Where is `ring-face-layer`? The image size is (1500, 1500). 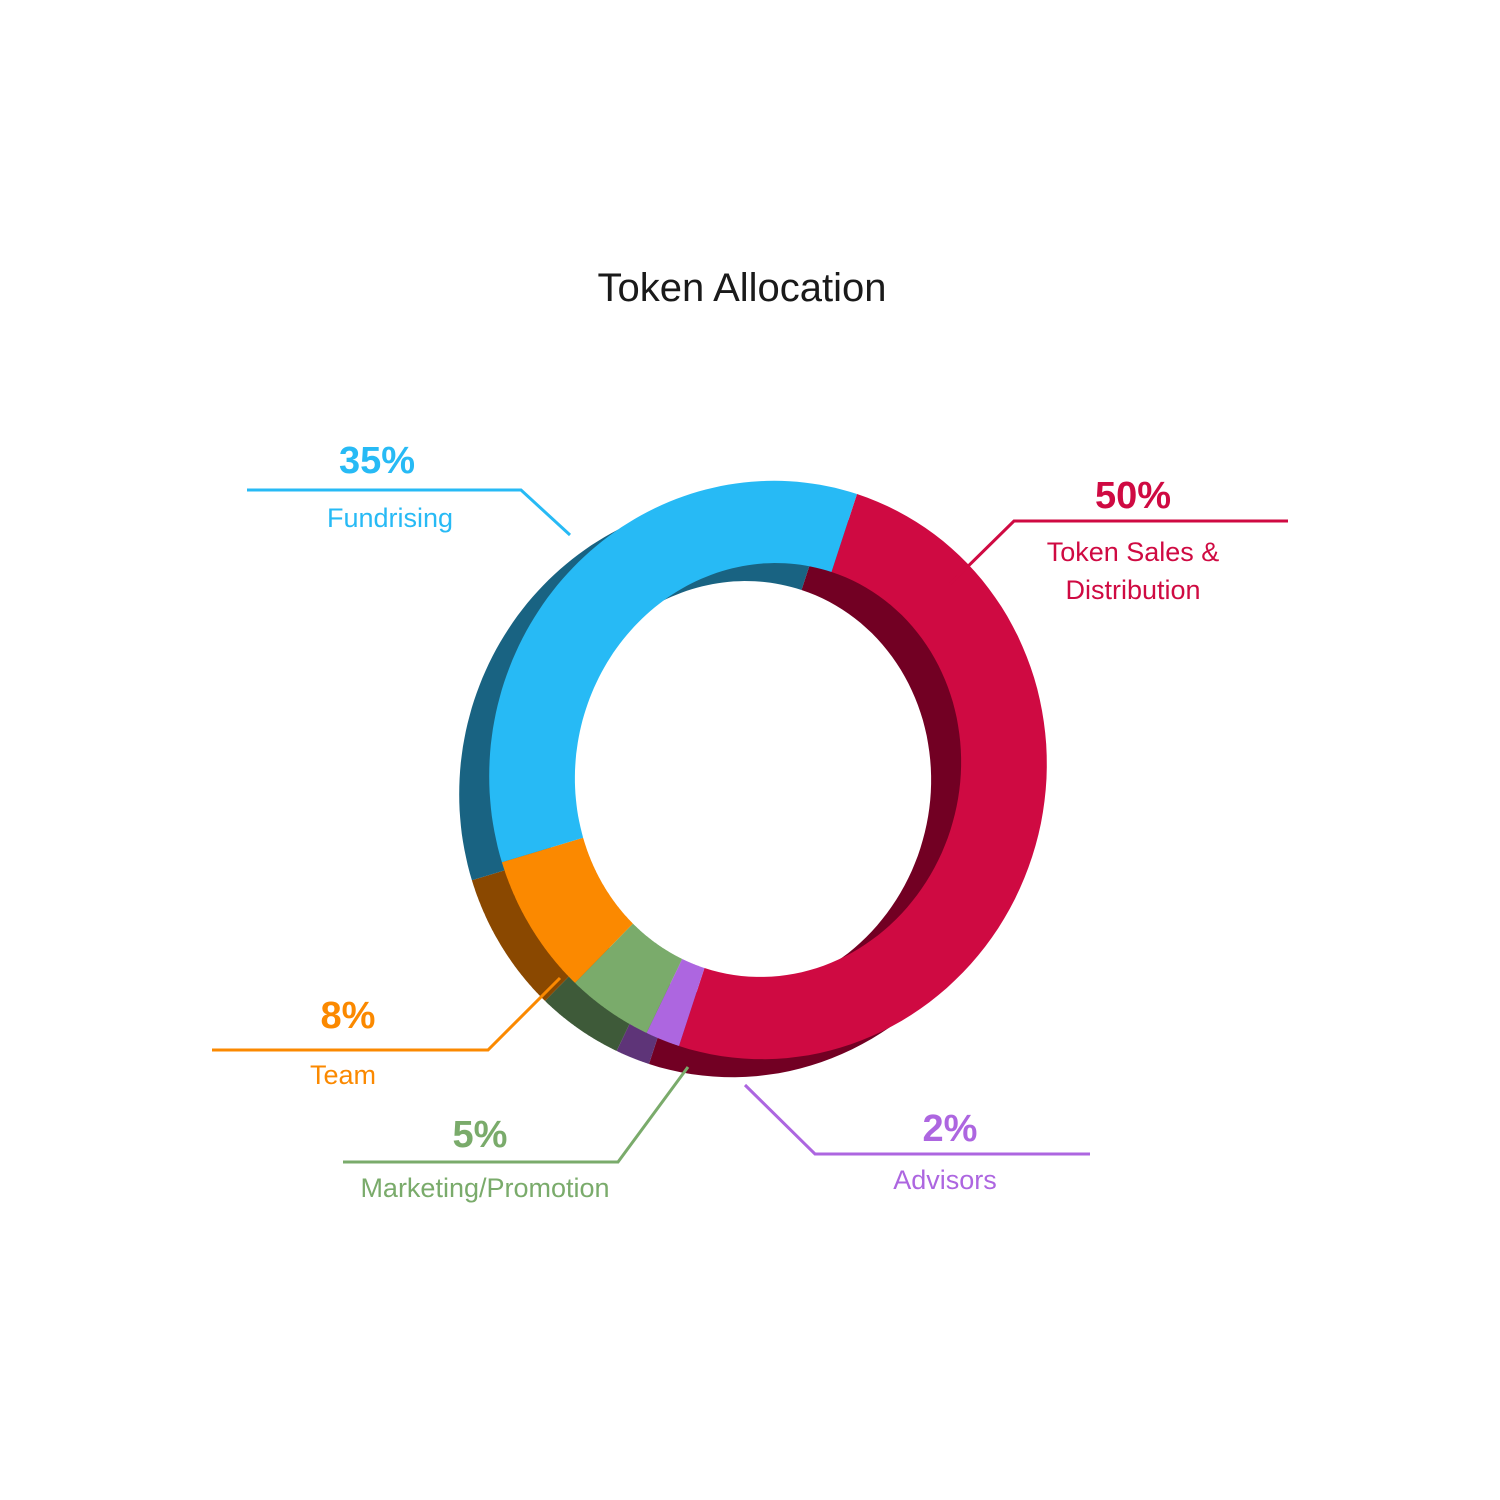 ring-face-layer is located at coordinates (768, 770).